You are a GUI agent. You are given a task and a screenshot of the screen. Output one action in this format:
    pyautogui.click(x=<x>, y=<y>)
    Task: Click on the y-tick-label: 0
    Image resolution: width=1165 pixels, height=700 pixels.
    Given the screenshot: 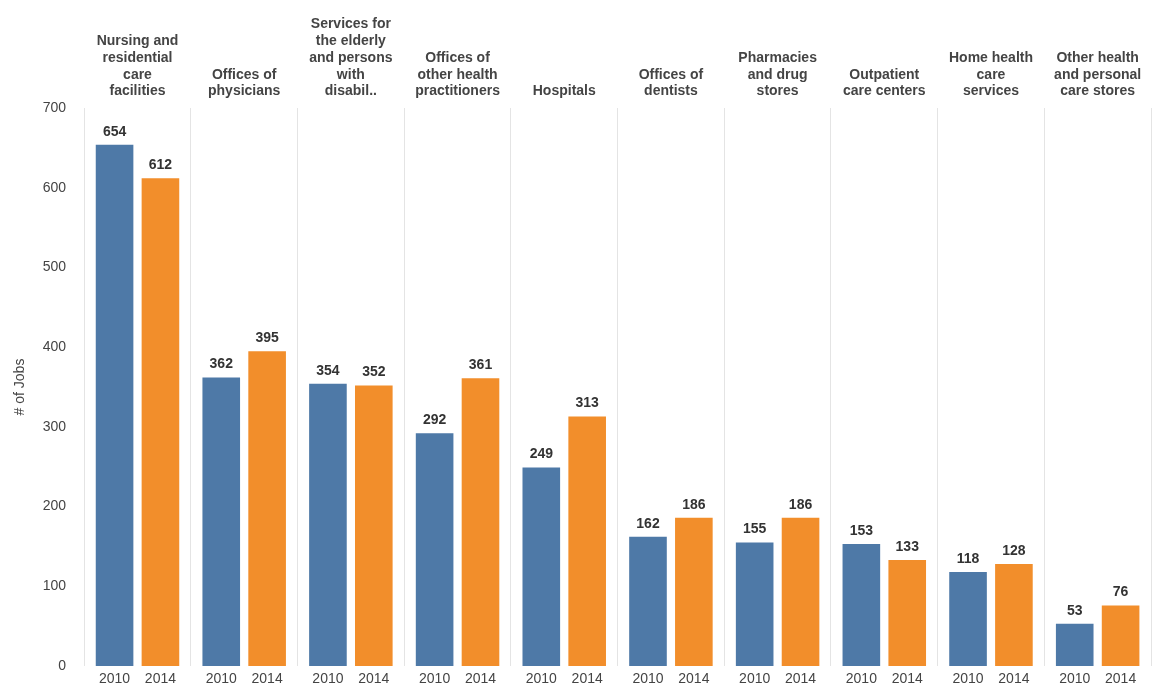 What is the action you would take?
    pyautogui.click(x=62, y=664)
    